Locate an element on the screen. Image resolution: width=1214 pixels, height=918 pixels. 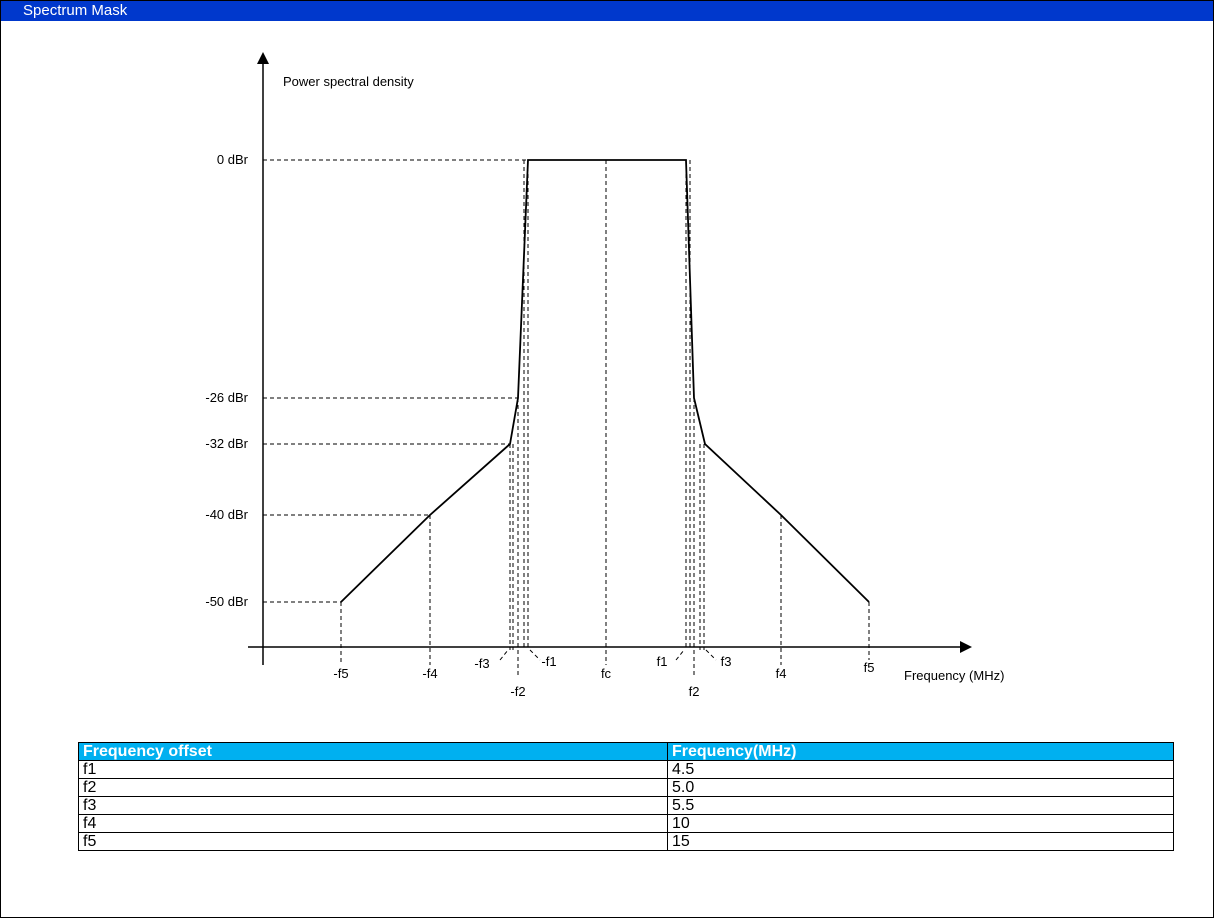
y-axis-label: Power spectral density is located at coordinates (348, 81).